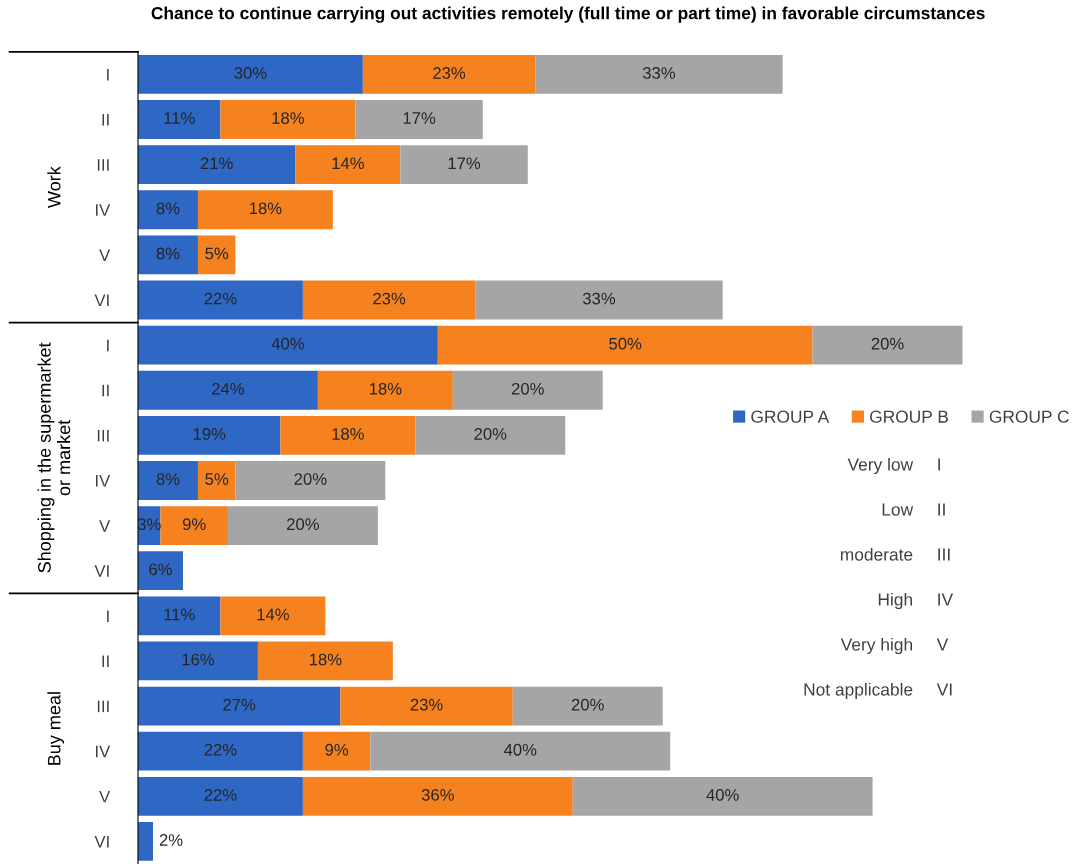 This screenshot has width=1073, height=864. I want to click on data-label: 30%, so click(250, 73).